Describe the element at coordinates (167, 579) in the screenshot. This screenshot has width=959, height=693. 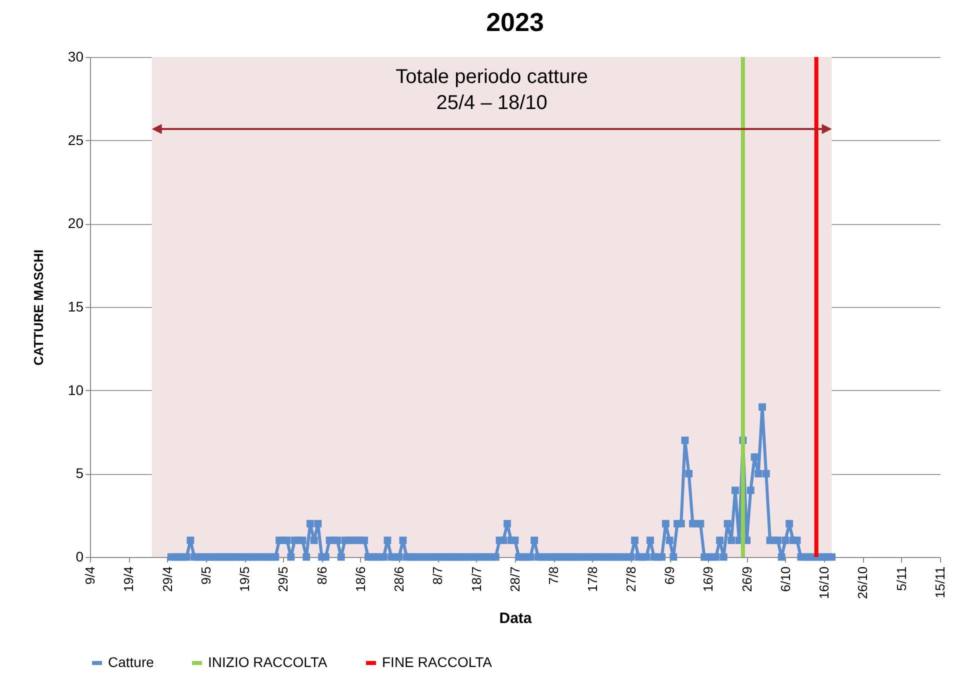
I see `x-tick-label: 29/4` at that location.